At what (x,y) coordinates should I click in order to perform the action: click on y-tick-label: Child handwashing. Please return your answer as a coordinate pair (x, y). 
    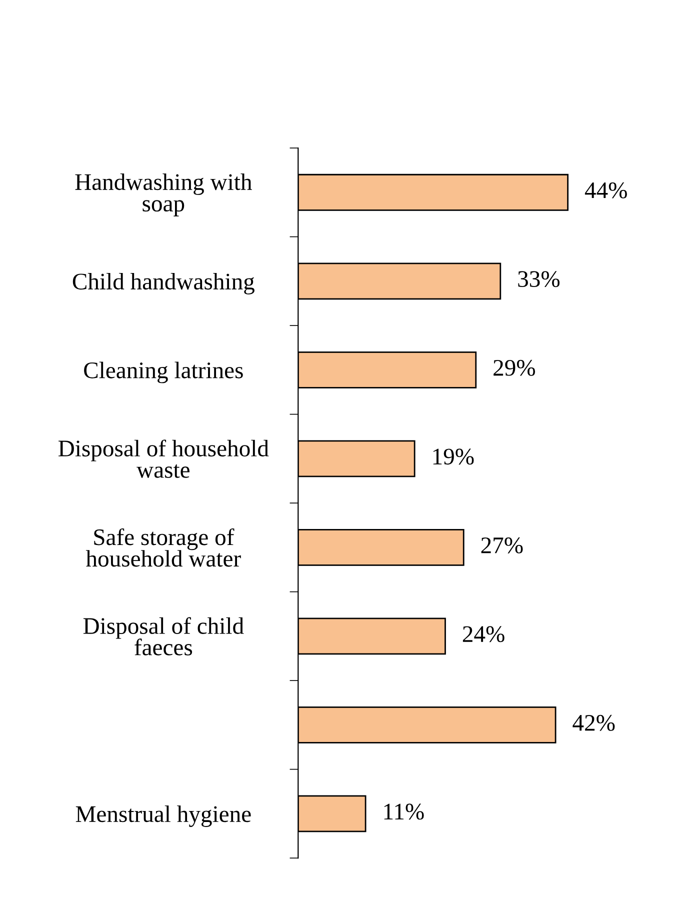
    Looking at the image, I should click on (163, 283).